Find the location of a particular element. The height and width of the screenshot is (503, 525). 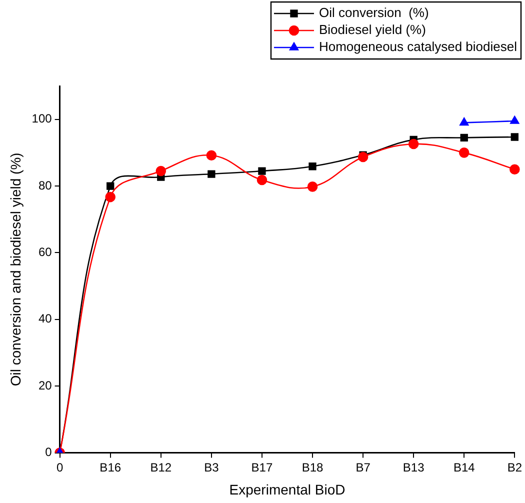

x-tick-label: B16 is located at coordinates (111, 467).